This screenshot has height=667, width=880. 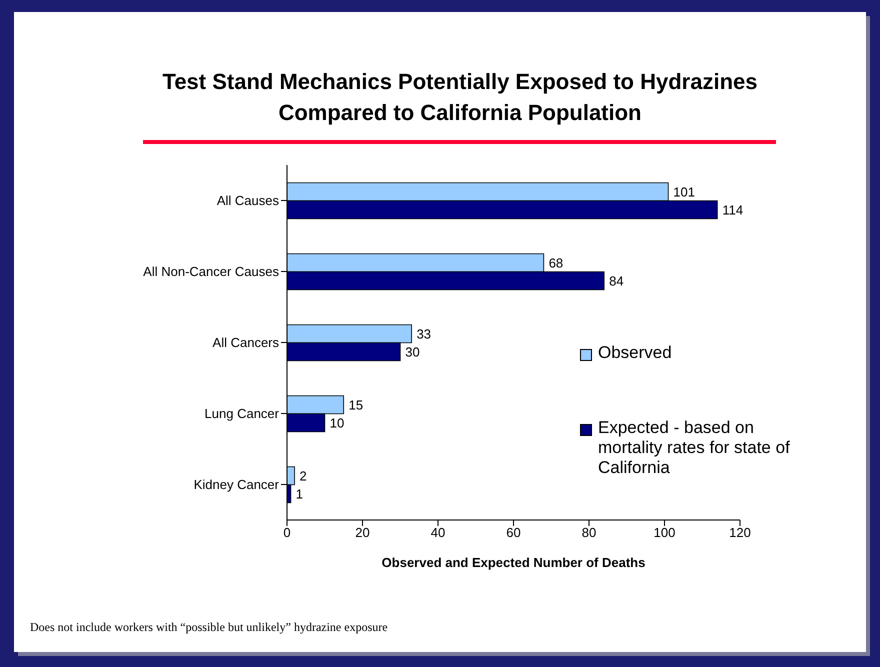 I want to click on y-tick-label: All Causes, so click(x=248, y=200).